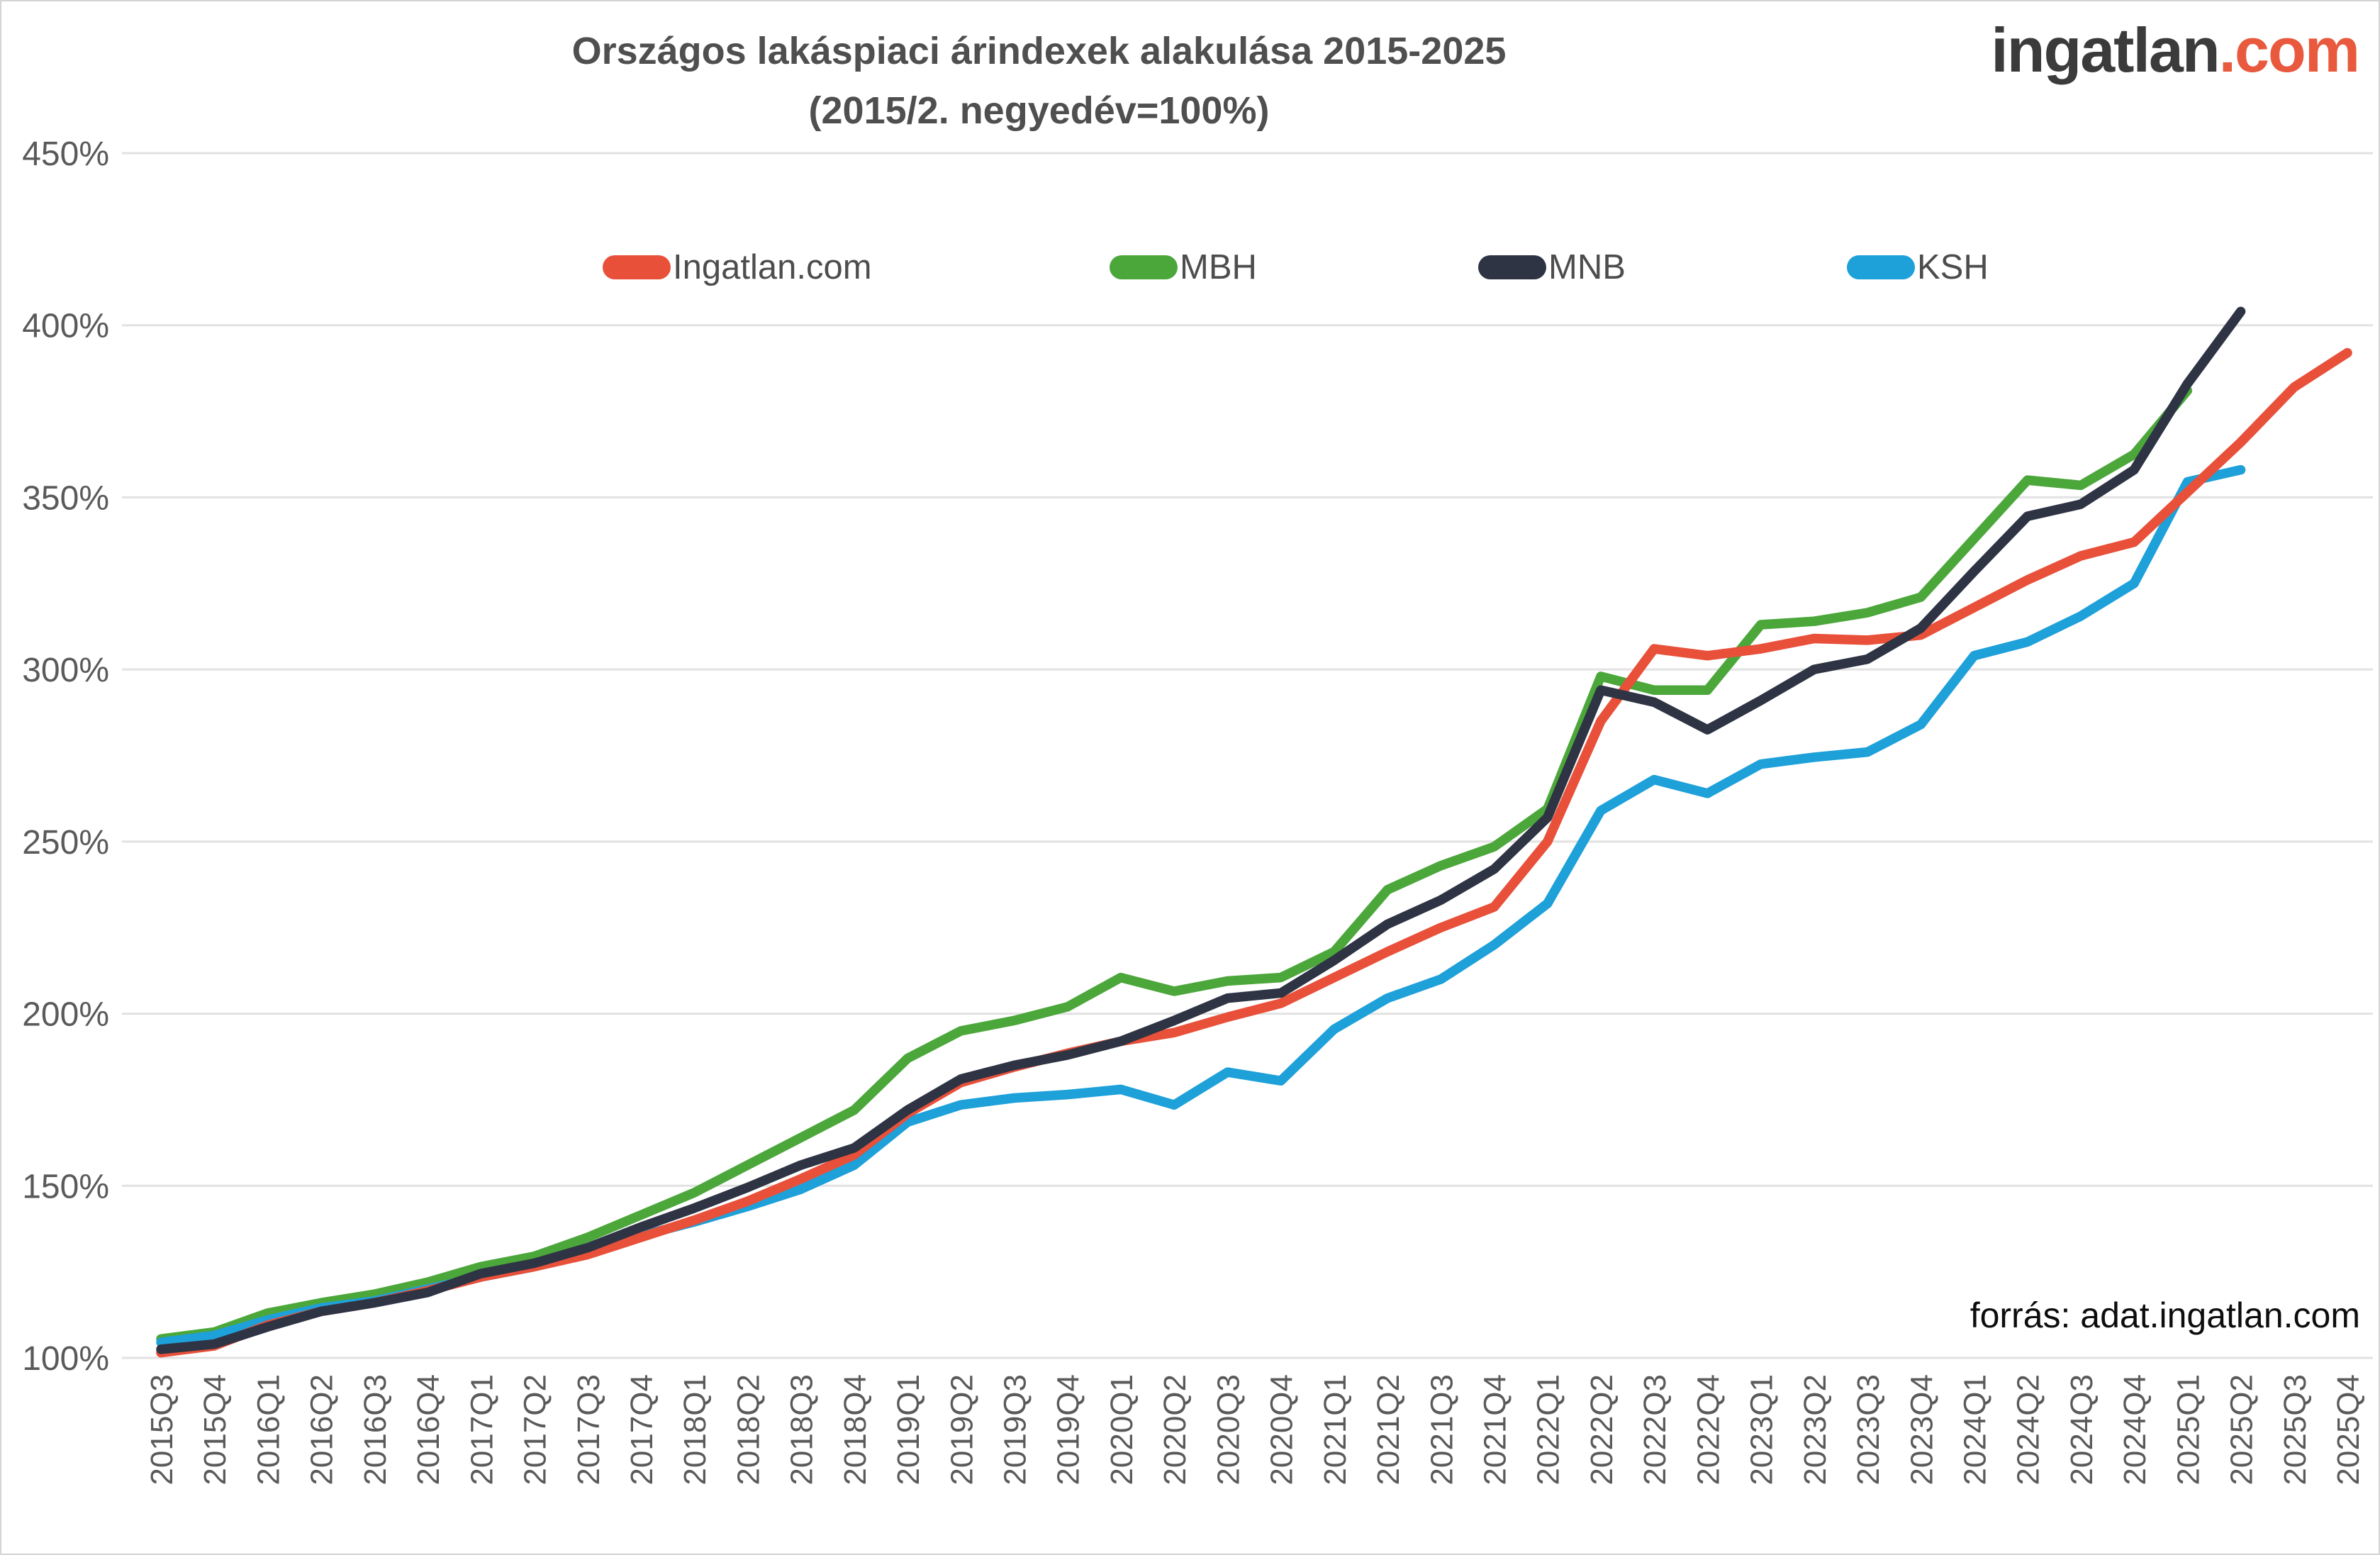 This screenshot has height=1555, width=2380. What do you see at coordinates (642, 1430) in the screenshot?
I see `x-axis-tick-label: 2017Q4` at bounding box center [642, 1430].